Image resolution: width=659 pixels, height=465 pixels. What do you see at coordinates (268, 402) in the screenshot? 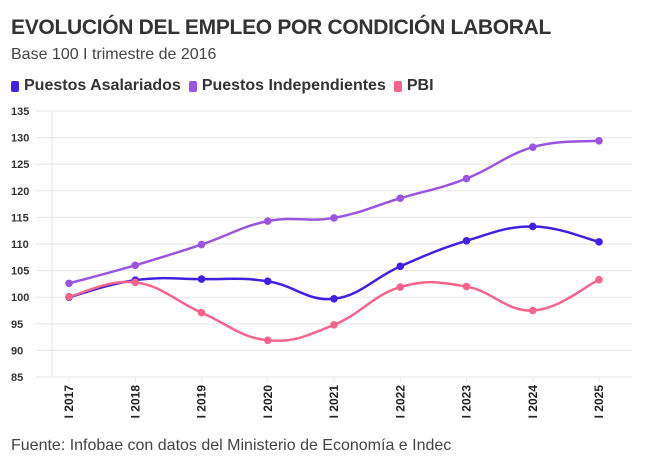
I see `x-tick-label: I 2020` at bounding box center [268, 402].